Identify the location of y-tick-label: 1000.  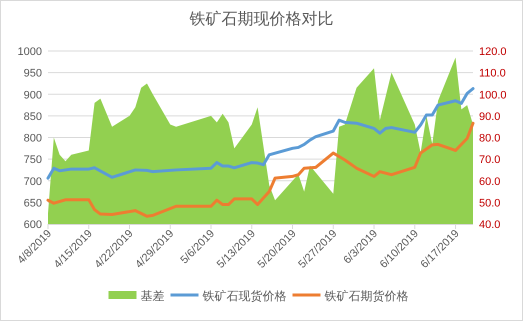
(30, 52).